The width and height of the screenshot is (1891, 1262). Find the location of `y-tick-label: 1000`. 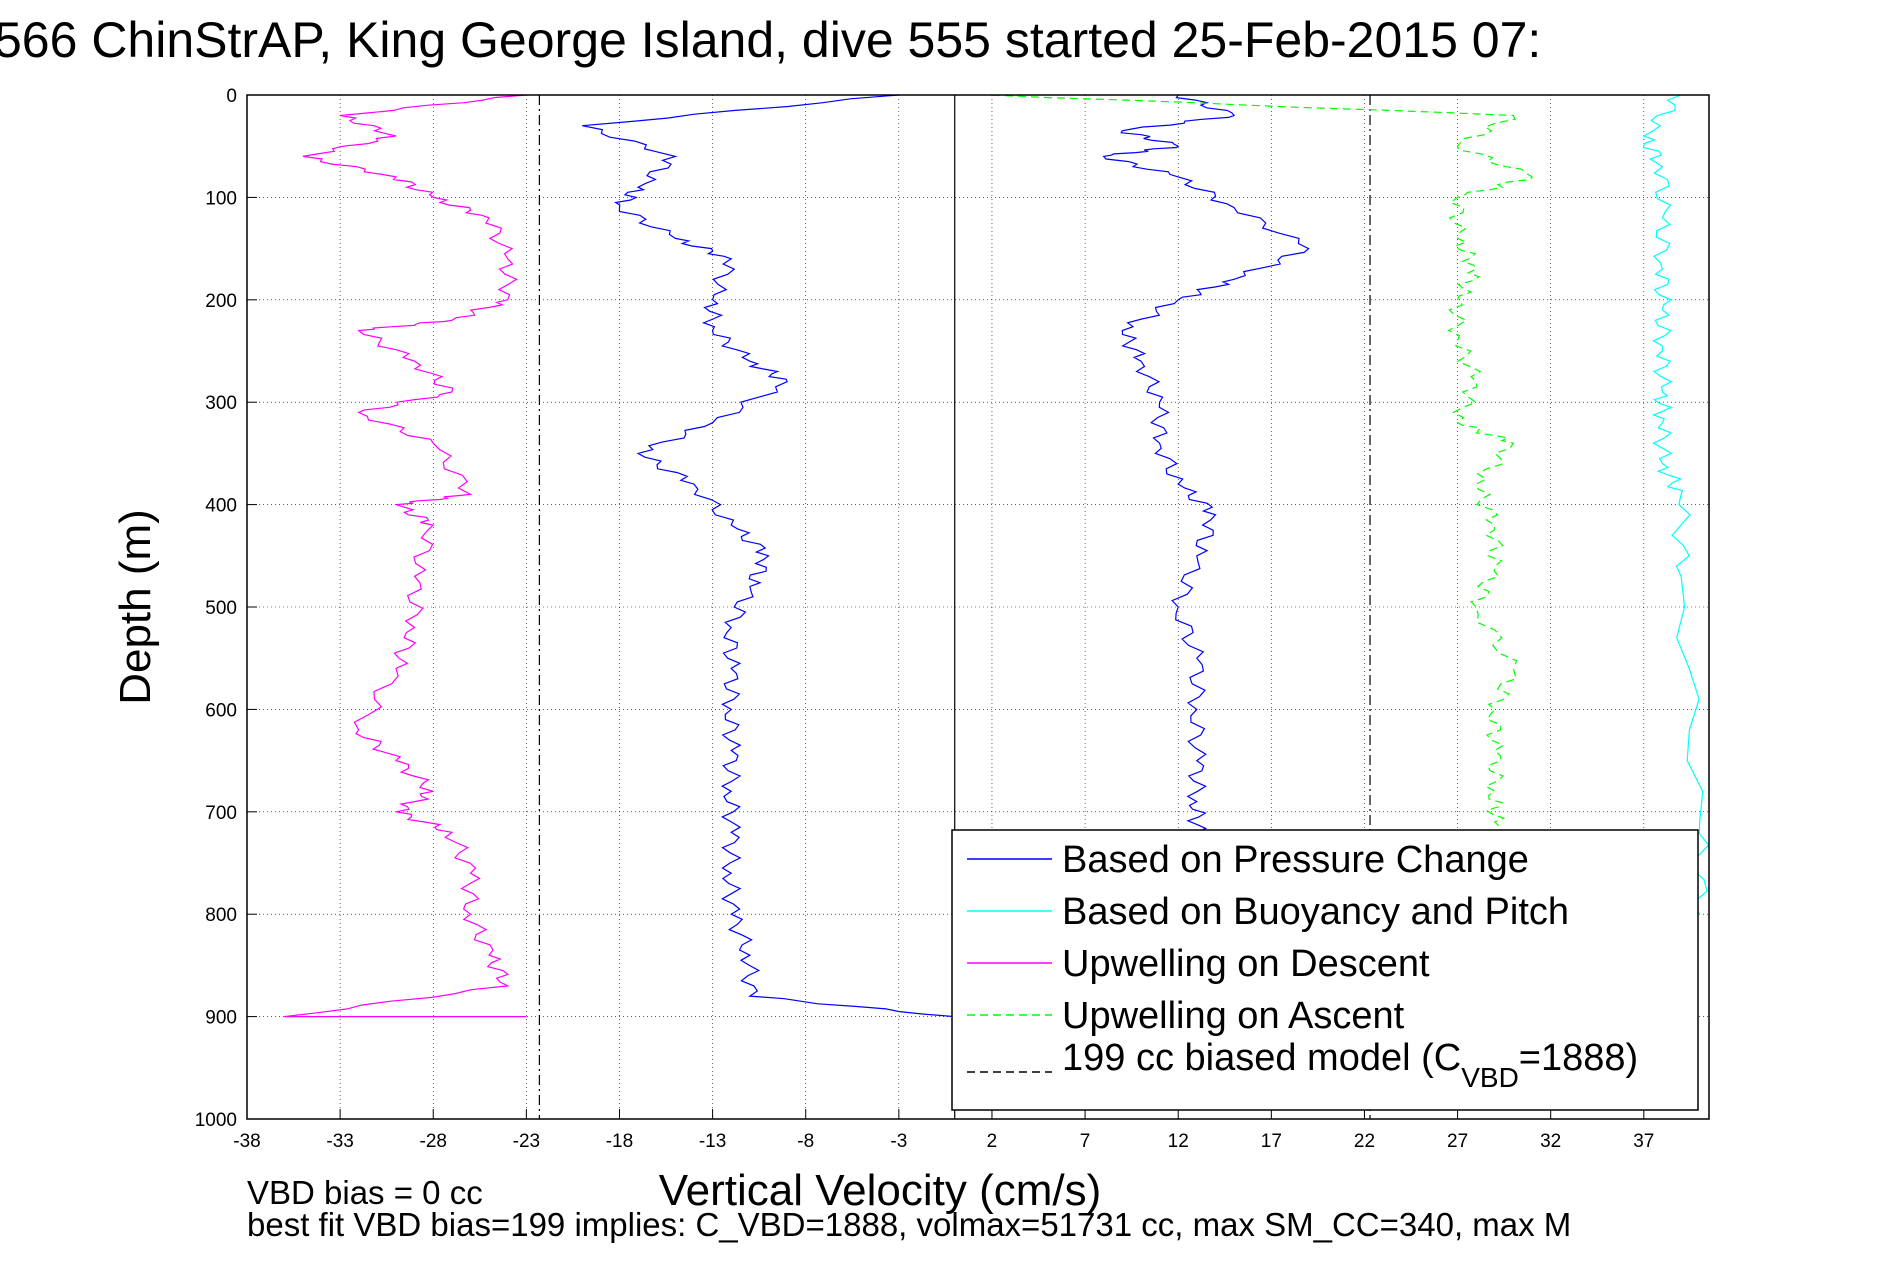

y-tick-label: 1000 is located at coordinates (216, 1120).